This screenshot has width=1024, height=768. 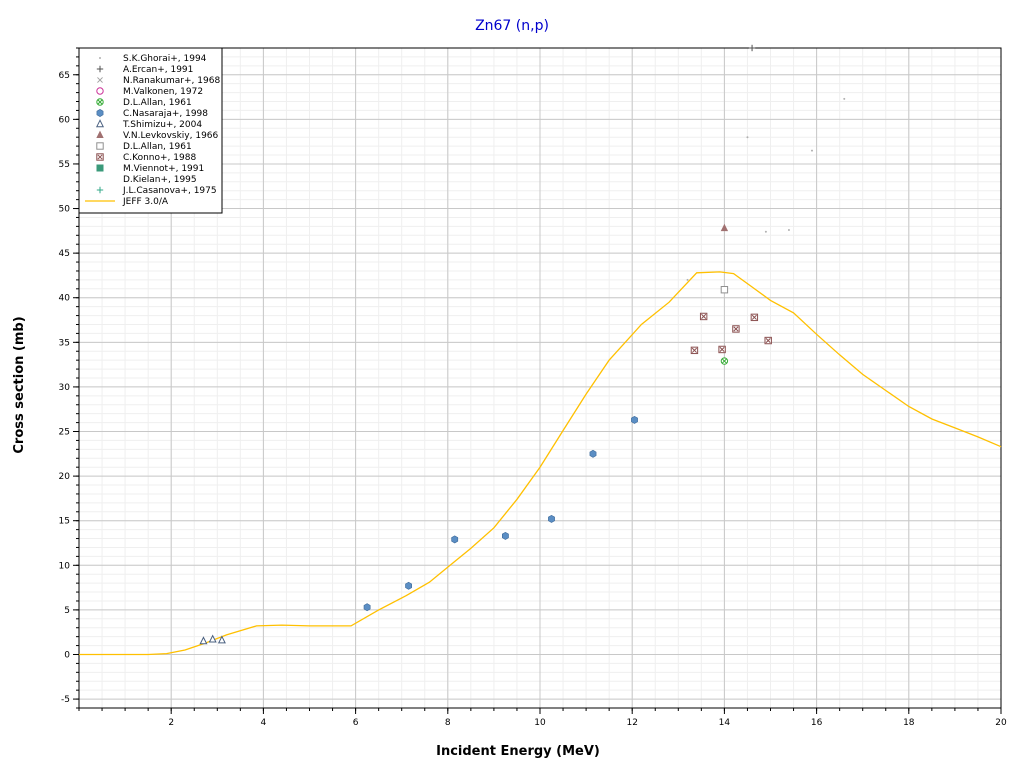 I want to click on marker-circle, so click(x=100, y=91).